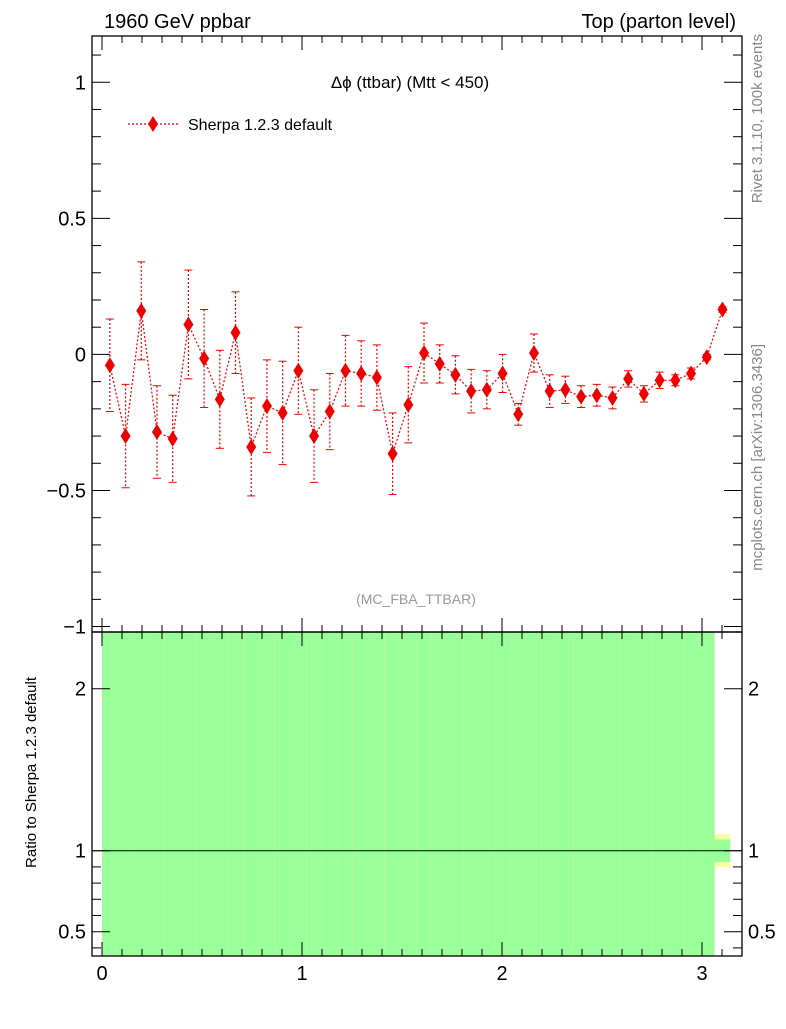 The width and height of the screenshot is (786, 1029). Describe the element at coordinates (753, 690) in the screenshot. I see `ratio-y-tick-label-right: 2` at that location.